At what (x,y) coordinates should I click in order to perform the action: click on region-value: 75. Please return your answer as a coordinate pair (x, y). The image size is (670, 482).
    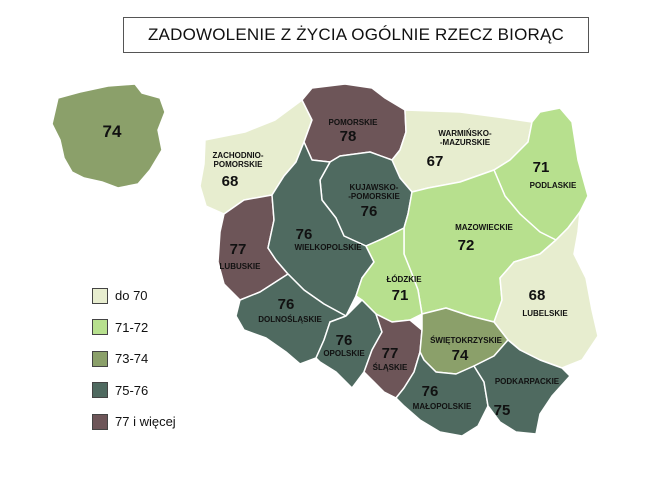
    Looking at the image, I should click on (502, 410).